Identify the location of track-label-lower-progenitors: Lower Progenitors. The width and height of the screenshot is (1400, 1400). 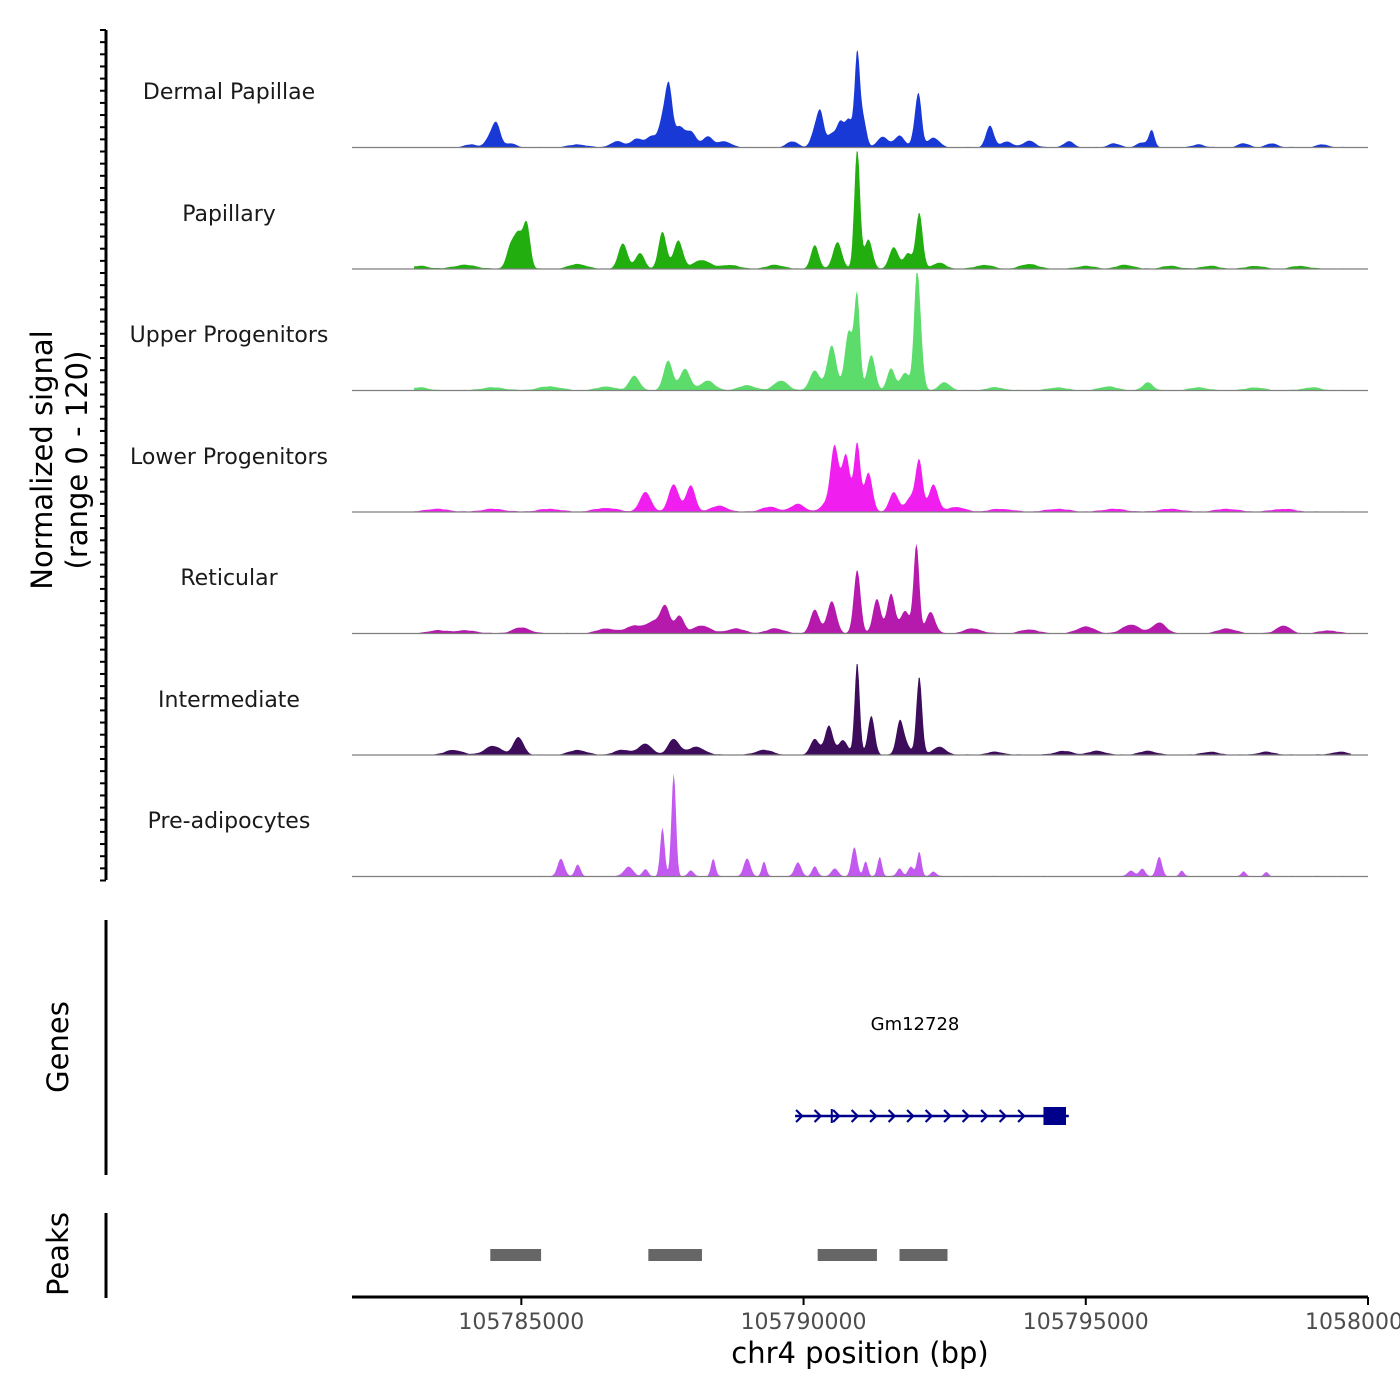
(229, 457).